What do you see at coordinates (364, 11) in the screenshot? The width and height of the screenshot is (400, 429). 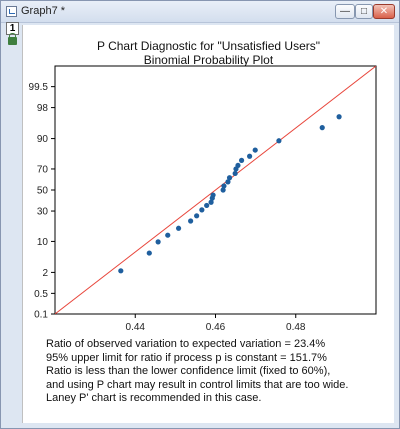 I see `maximize-button: □` at bounding box center [364, 11].